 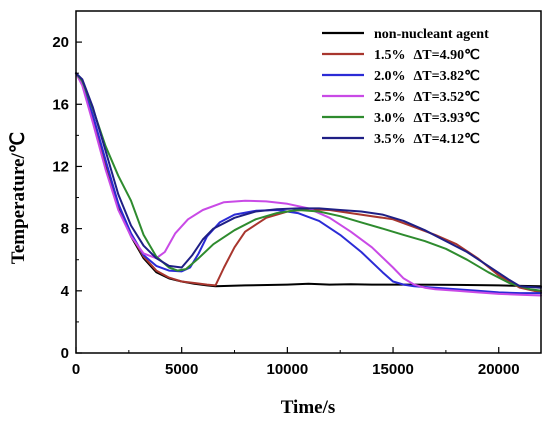 What do you see at coordinates (76, 369) in the screenshot?
I see `x-tick-label: 0` at bounding box center [76, 369].